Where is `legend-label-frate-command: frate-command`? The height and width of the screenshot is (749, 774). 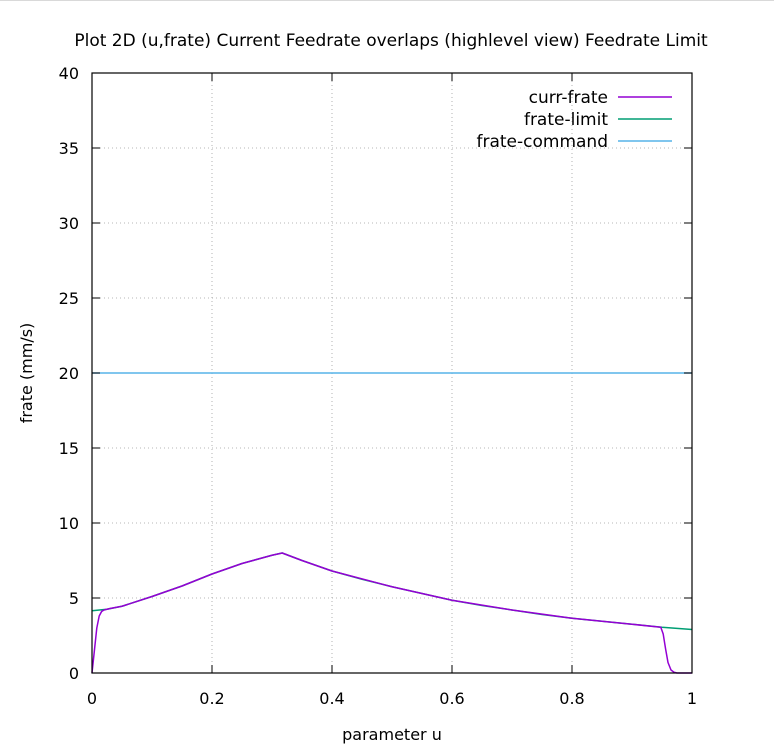 legend-label-frate-command: frate-command is located at coordinates (542, 142).